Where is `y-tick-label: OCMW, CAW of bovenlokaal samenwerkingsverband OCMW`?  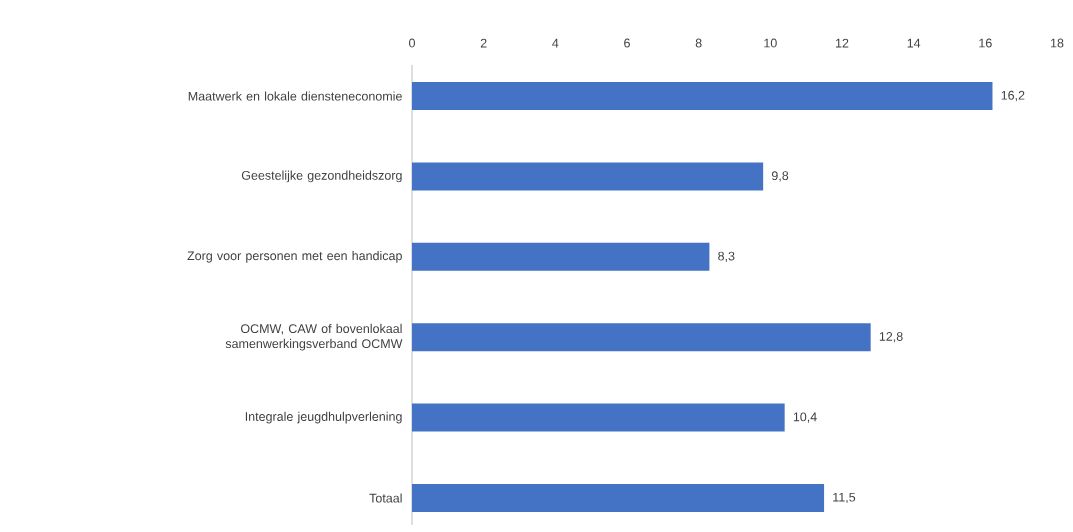 y-tick-label: OCMW, CAW of bovenlokaal samenwerkingsverband OCMW is located at coordinates (314, 337).